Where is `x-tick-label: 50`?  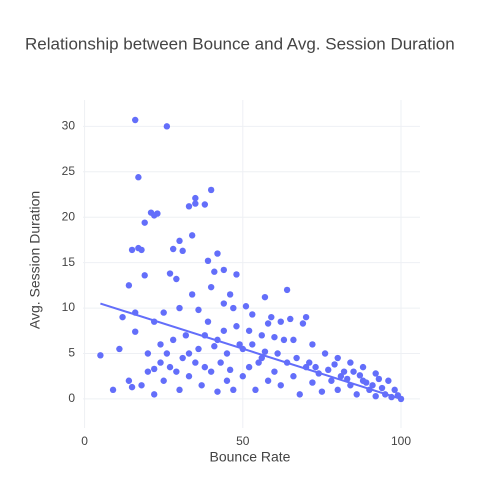 x-tick-label: 50 is located at coordinates (243, 441).